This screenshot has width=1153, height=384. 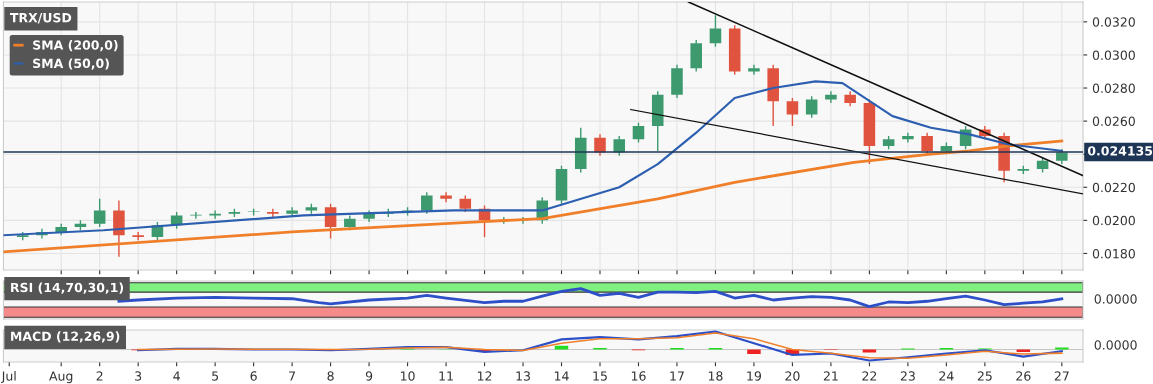 I want to click on x-tick-label: 12, so click(x=484, y=376).